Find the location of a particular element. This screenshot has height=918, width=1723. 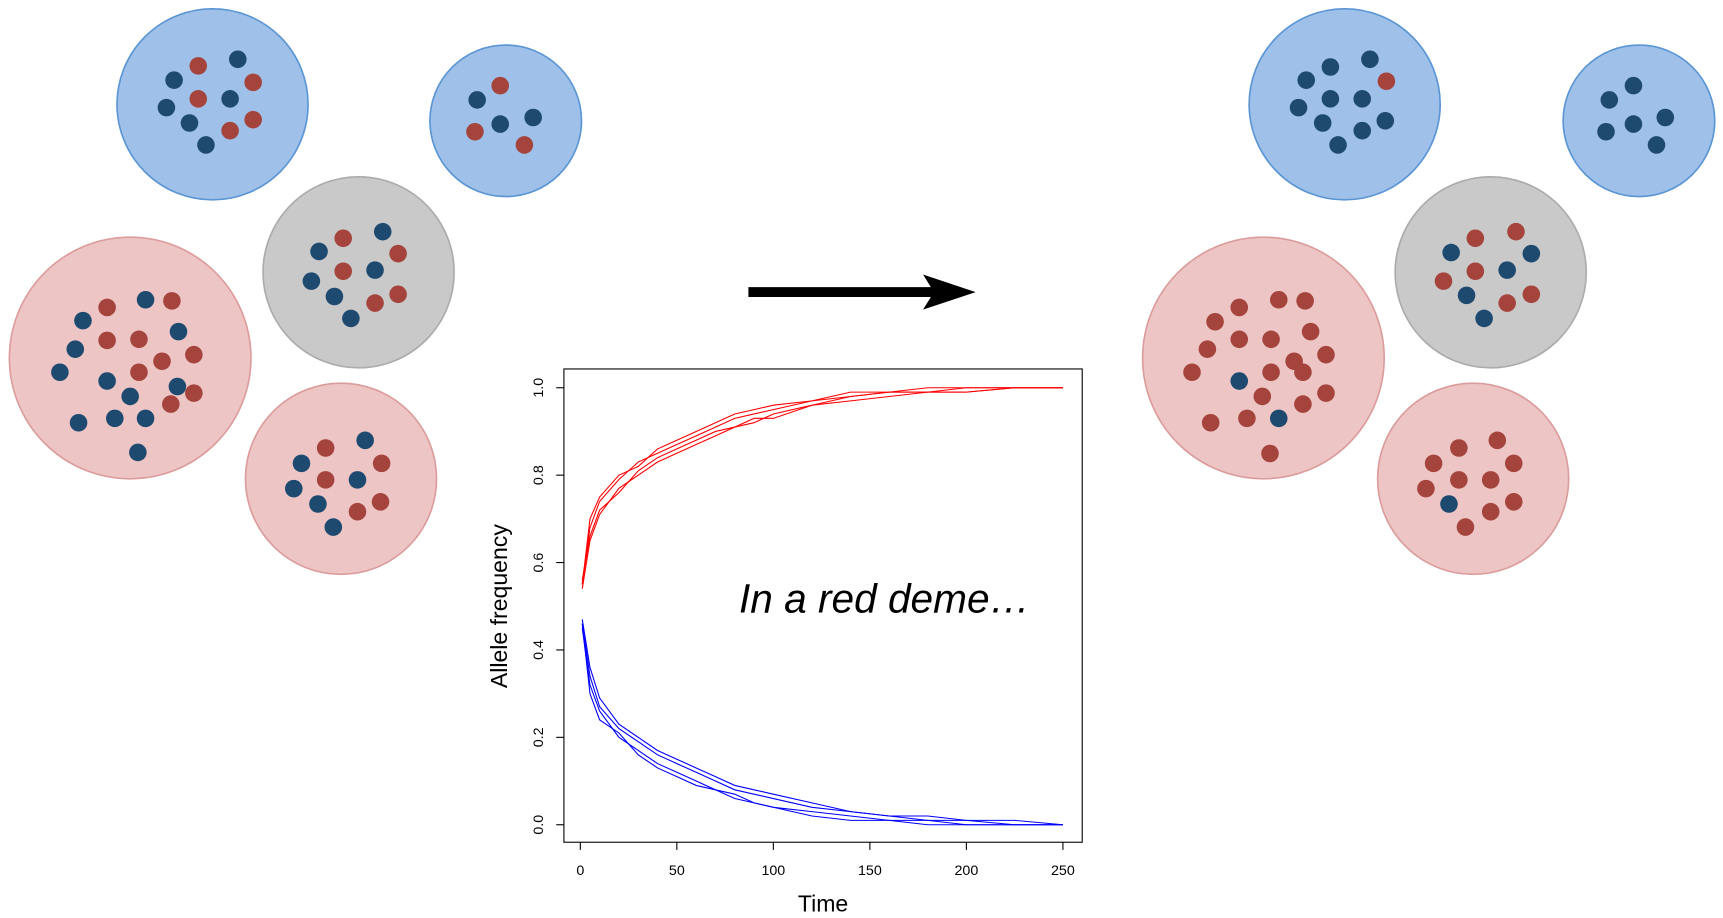

x-tick-label: 0 is located at coordinates (580, 871).